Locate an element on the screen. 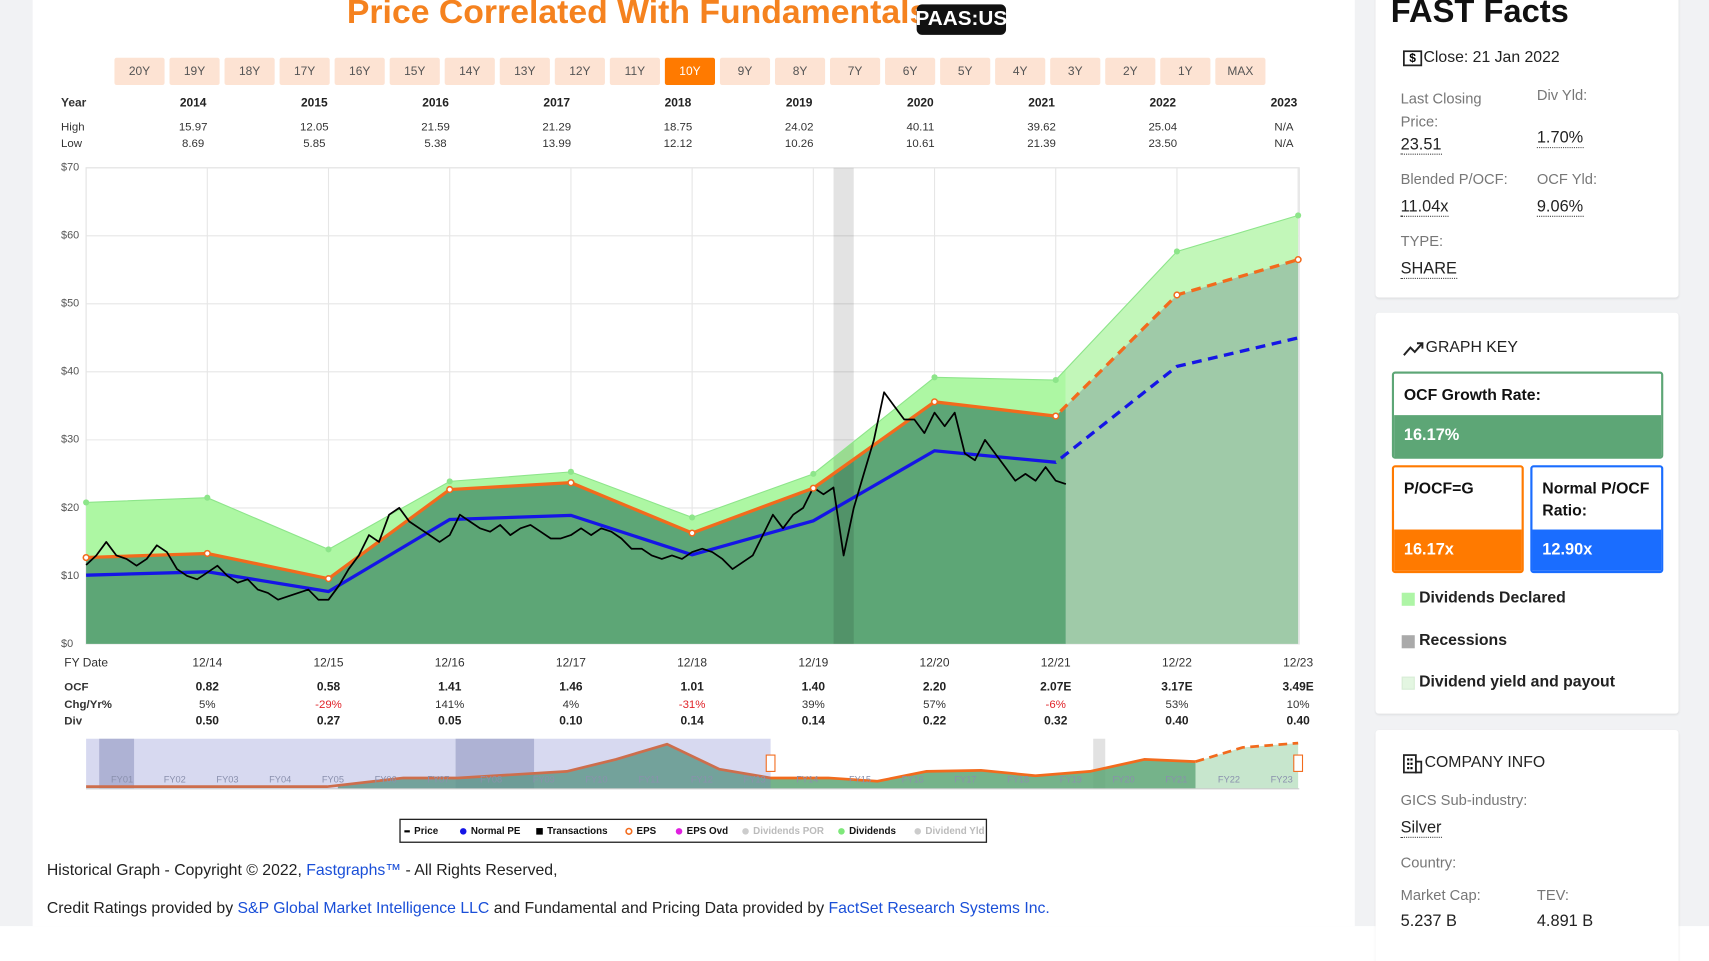  navigator-label: FY07 is located at coordinates (438, 780).